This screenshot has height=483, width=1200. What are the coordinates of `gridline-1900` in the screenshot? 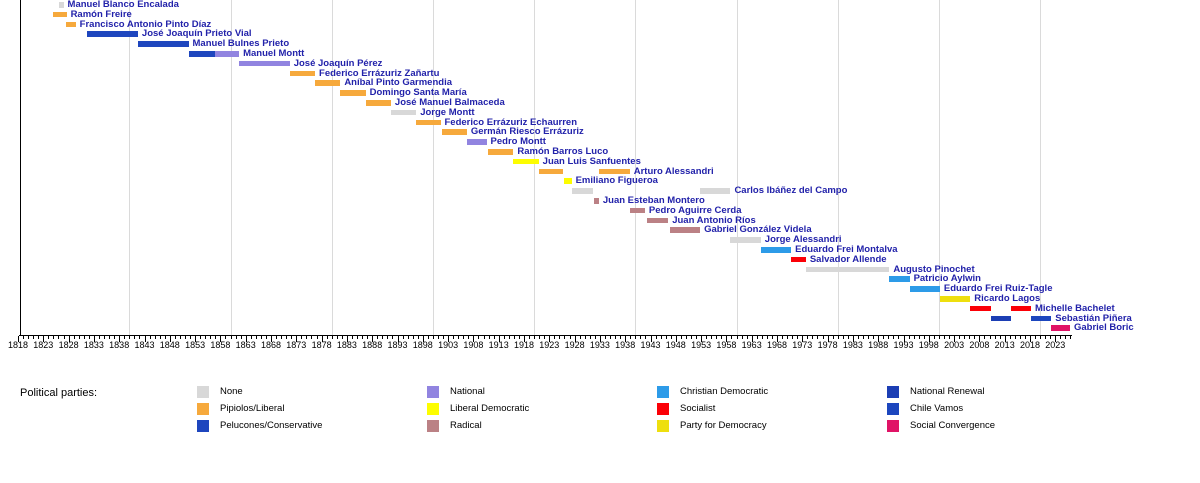 It's located at (433, 167).